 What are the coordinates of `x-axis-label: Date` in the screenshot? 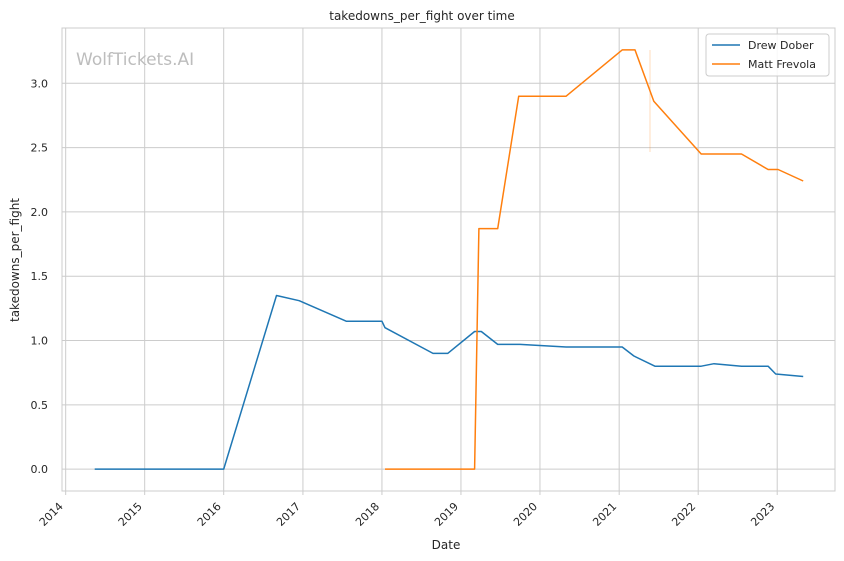 It's located at (446, 545).